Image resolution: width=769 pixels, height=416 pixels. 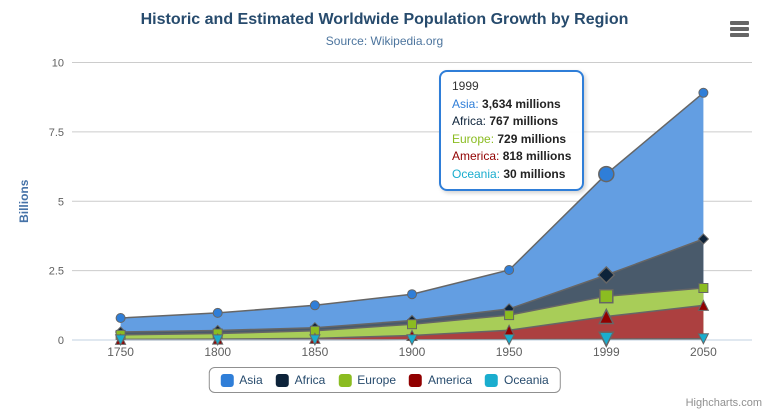 What do you see at coordinates (56, 133) in the screenshot?
I see `y-axis-tick-label: 7.5` at bounding box center [56, 133].